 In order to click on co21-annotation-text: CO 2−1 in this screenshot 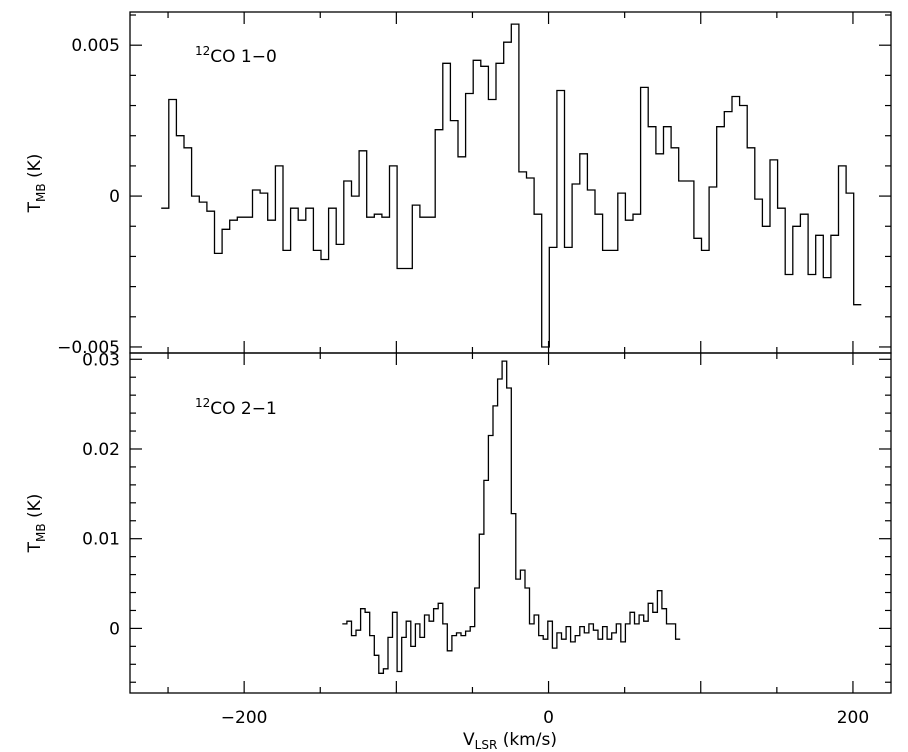, I will do `click(243, 409)`.